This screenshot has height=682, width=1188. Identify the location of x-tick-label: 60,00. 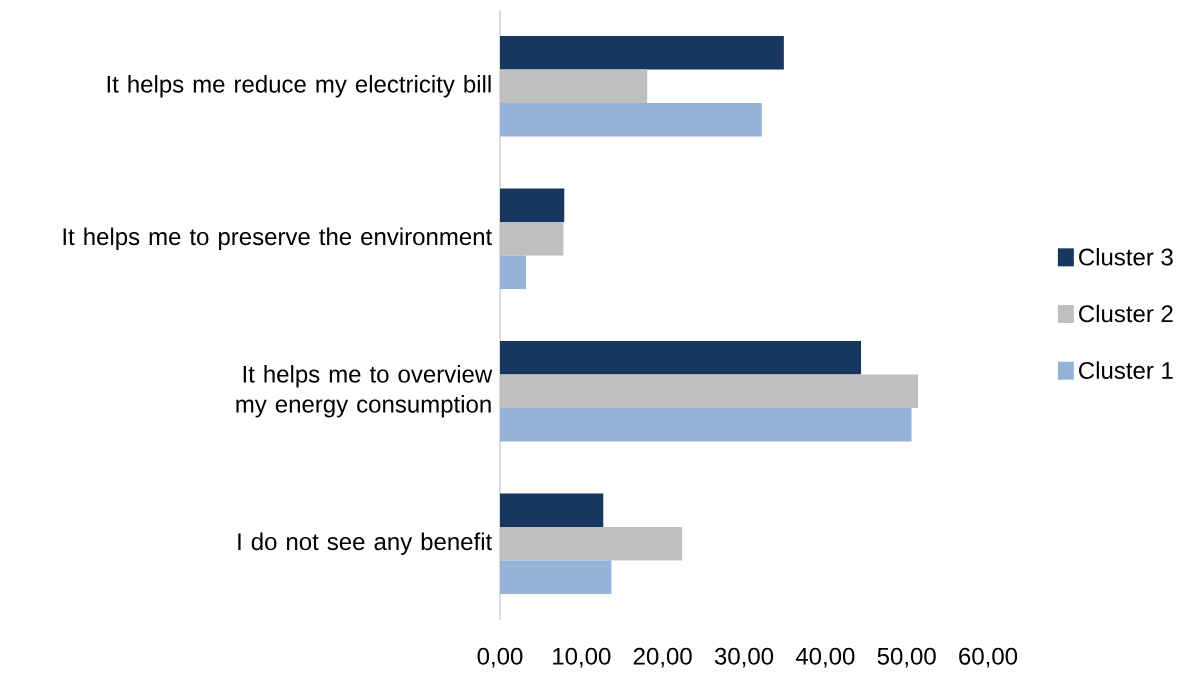
(988, 657).